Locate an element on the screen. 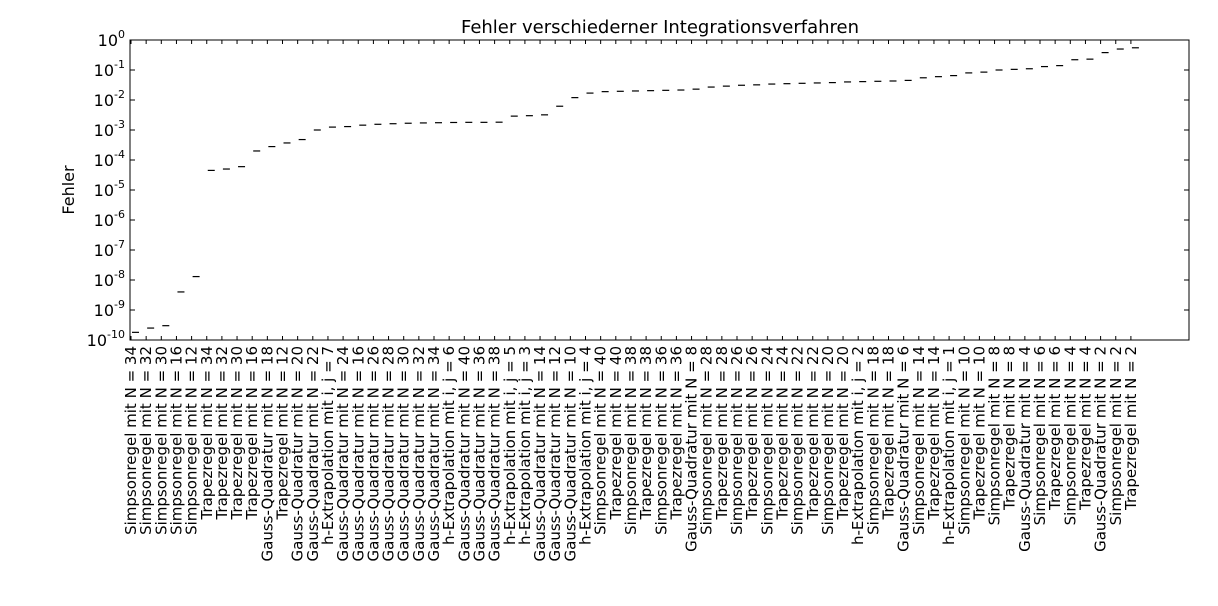 Image resolution: width=1218 pixels, height=606 pixels. x-tick-label: Gauss-Quadratur mit N = 2 is located at coordinates (1101, 449).